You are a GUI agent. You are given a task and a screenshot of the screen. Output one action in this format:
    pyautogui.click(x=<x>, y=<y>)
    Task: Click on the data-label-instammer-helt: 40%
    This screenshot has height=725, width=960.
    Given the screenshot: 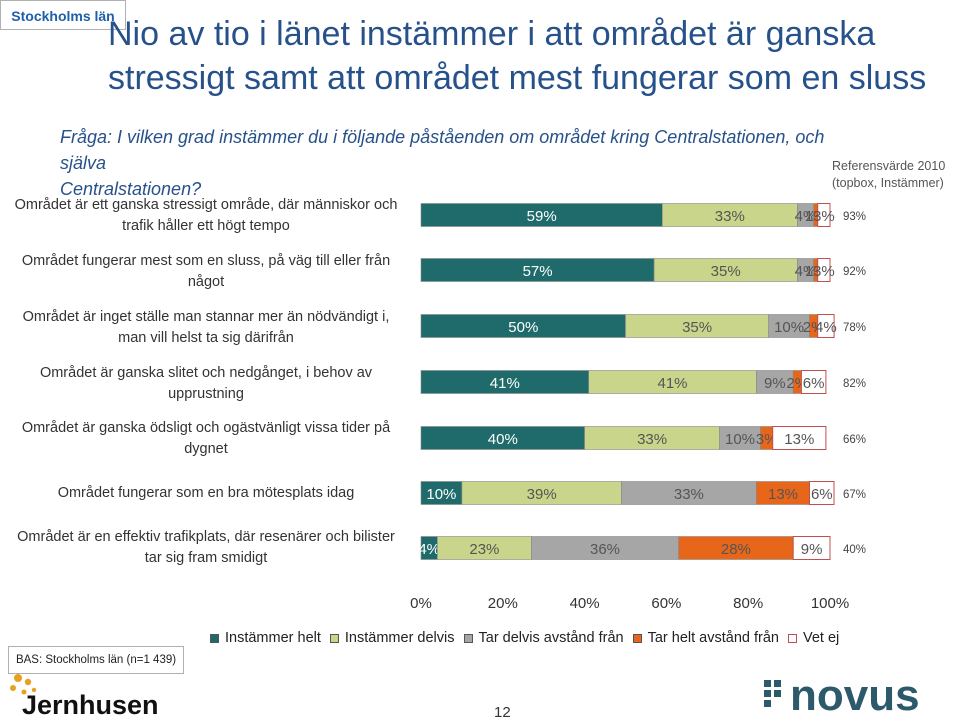 What is the action you would take?
    pyautogui.click(x=503, y=439)
    